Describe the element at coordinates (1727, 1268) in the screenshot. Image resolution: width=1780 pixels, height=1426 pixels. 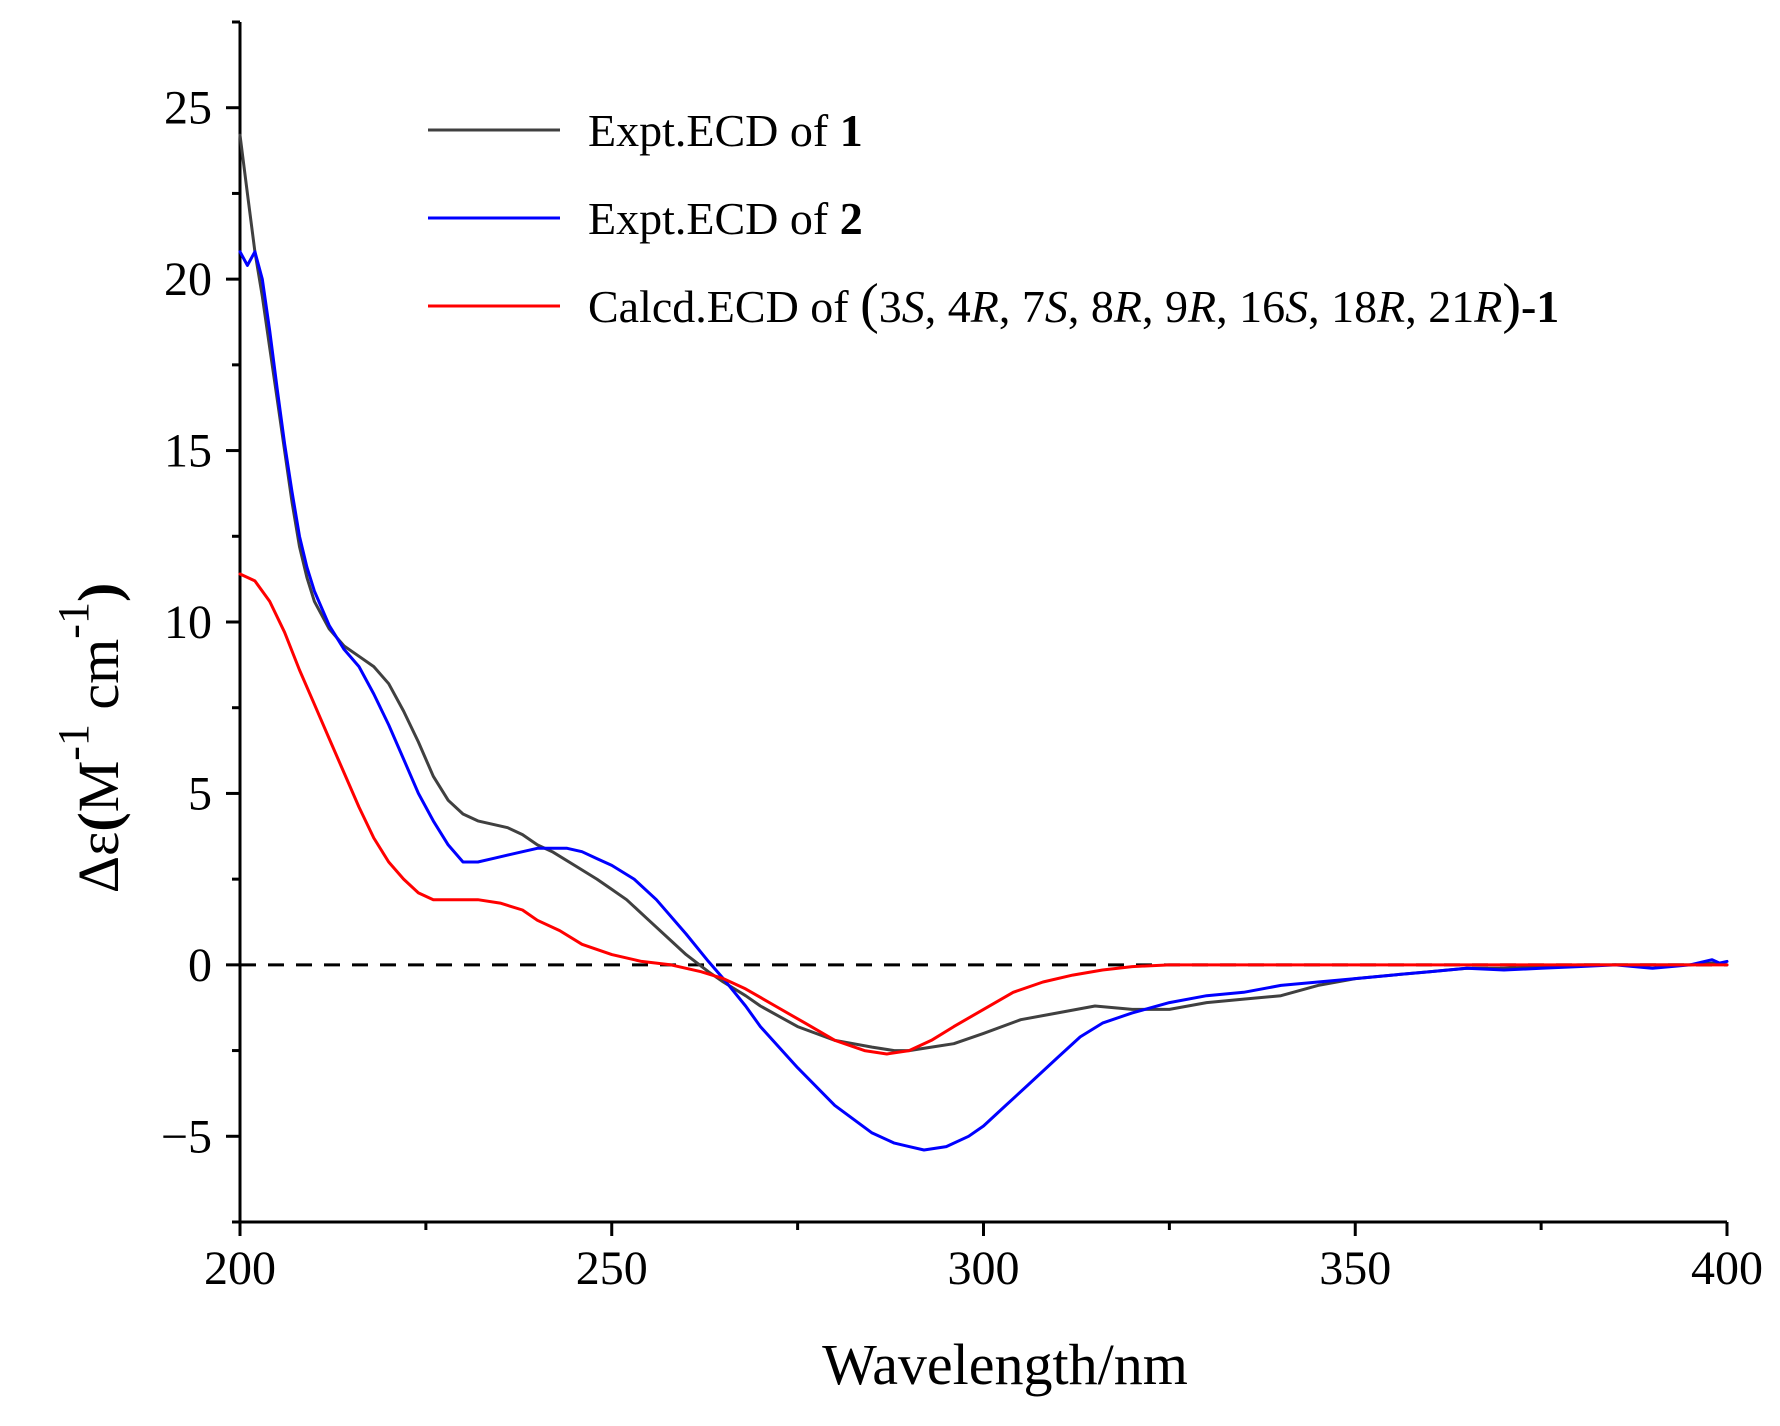
I see `x-tick-label: 400` at that location.